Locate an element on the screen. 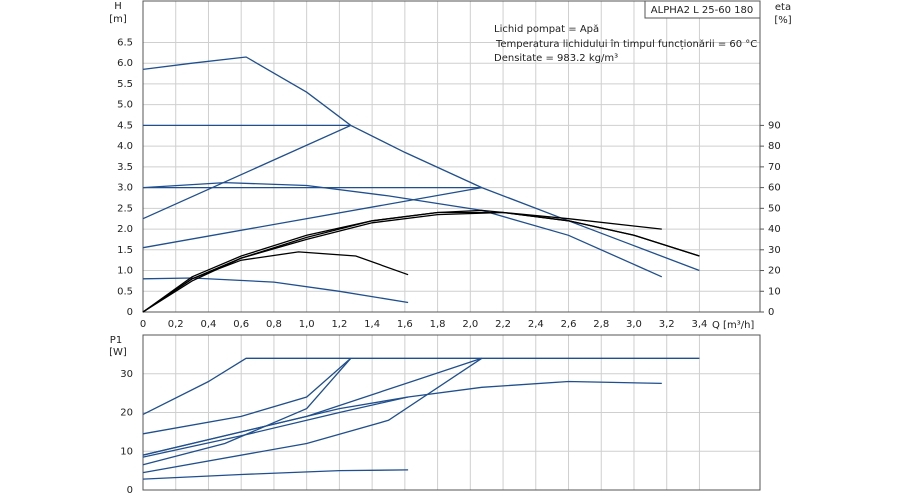 The height and width of the screenshot is (500, 900). x-tick-label: 2,0 is located at coordinates (470, 324).